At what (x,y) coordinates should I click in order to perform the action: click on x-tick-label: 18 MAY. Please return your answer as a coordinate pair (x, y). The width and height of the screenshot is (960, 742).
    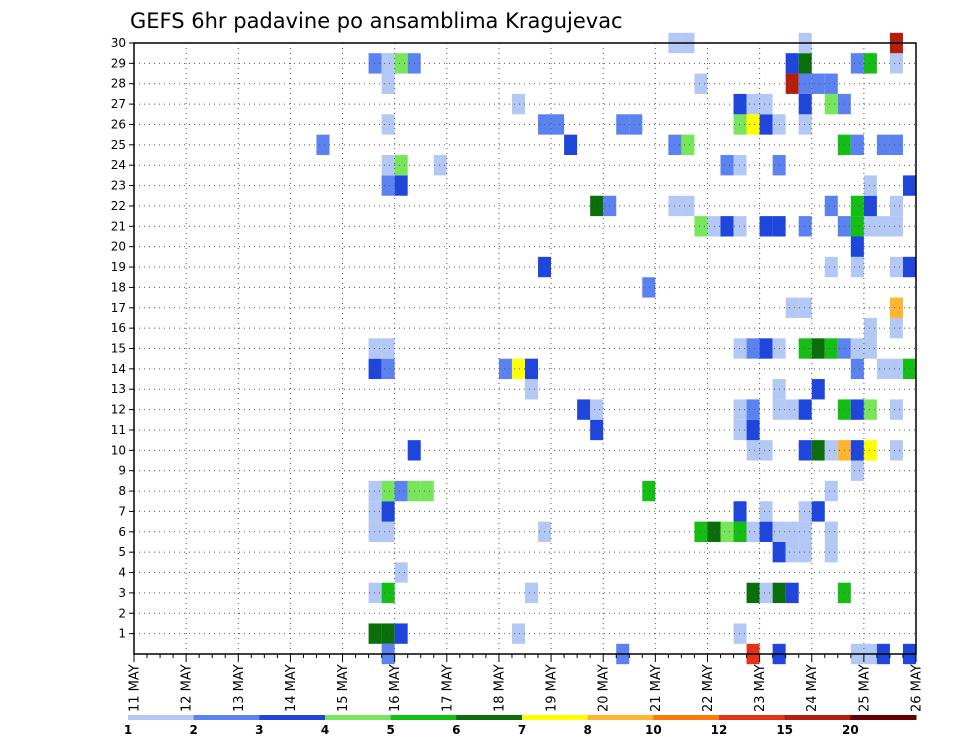
    Looking at the image, I should click on (499, 688).